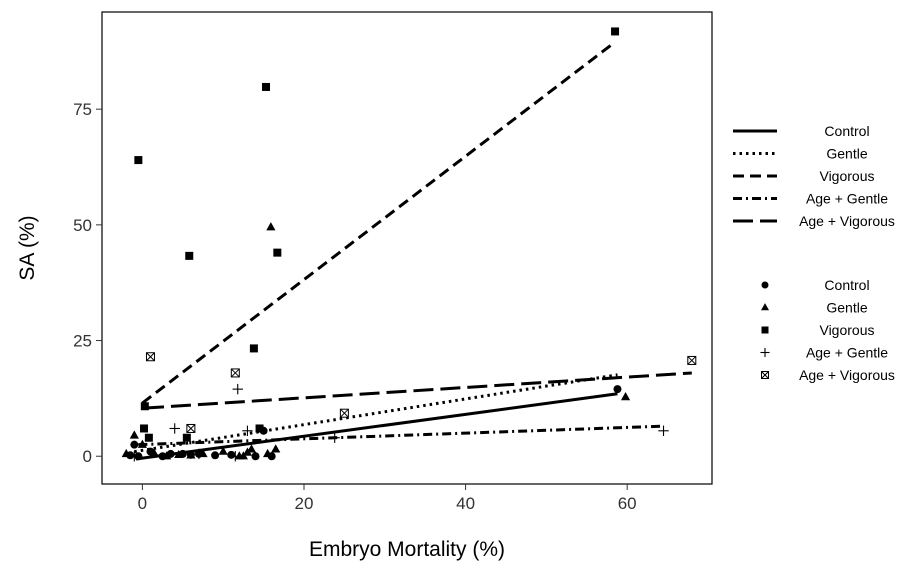 This screenshot has width=915, height=566. I want to click on legend-line-label: Gentle, so click(846, 154).